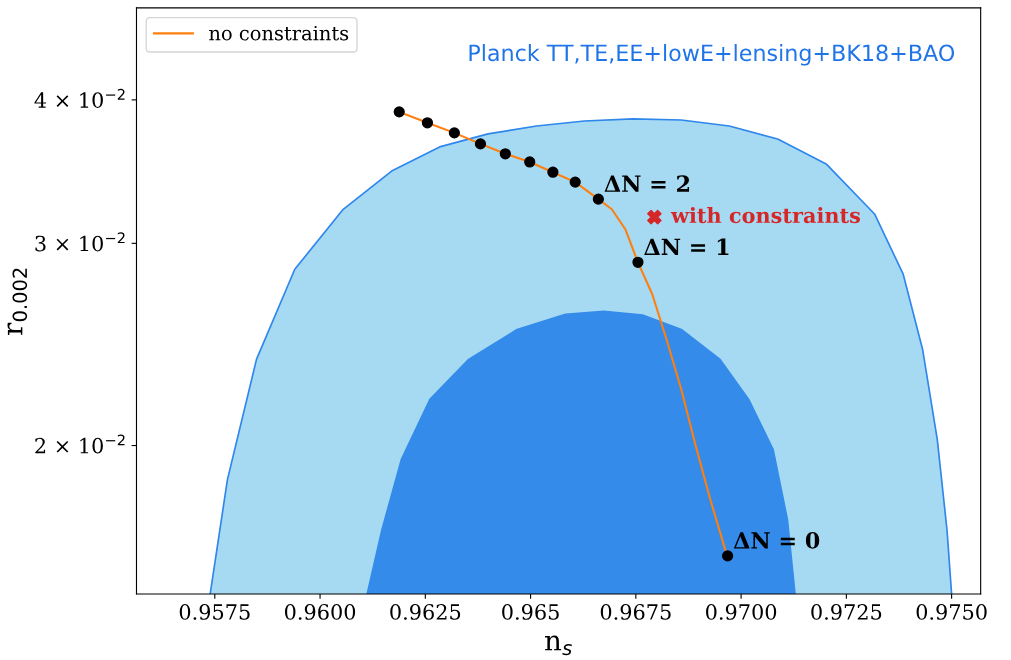 This screenshot has height=660, width=1011. What do you see at coordinates (279, 33) in the screenshot?
I see `legend-label: no constraints` at bounding box center [279, 33].